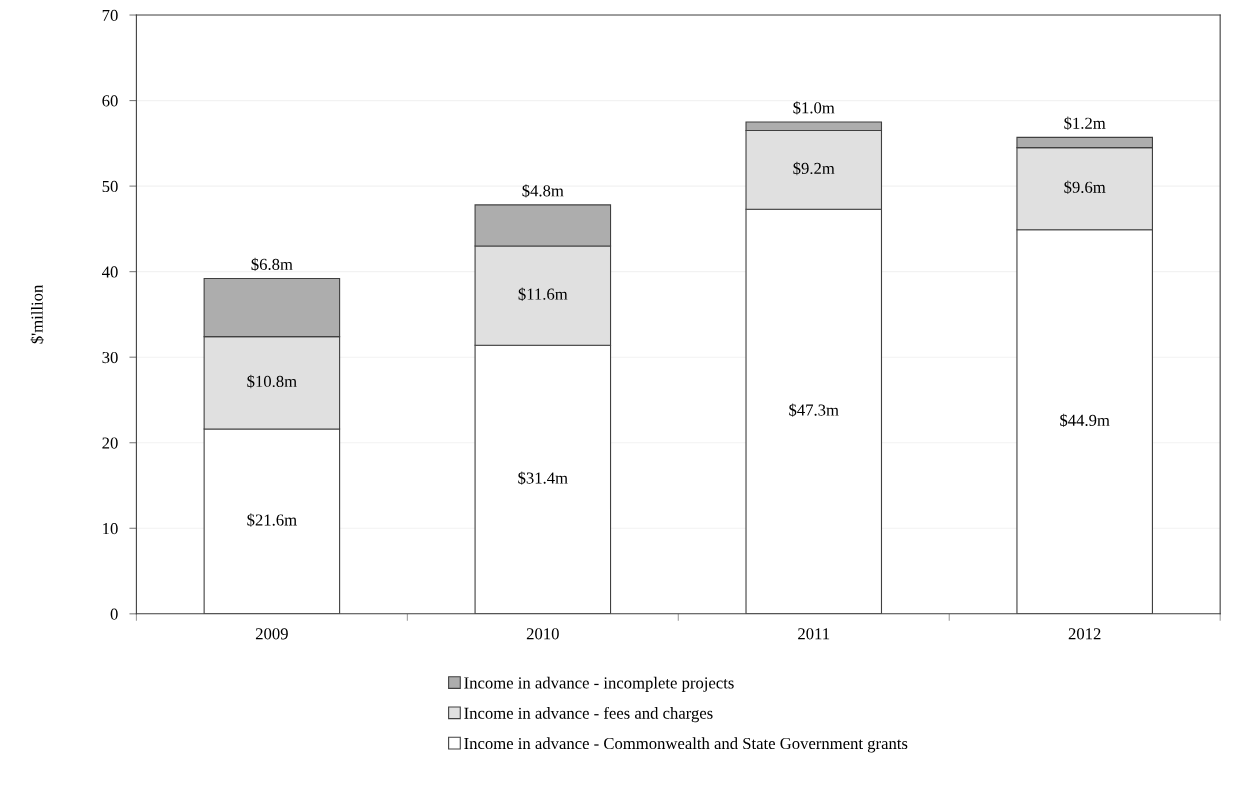 The width and height of the screenshot is (1240, 791). Describe the element at coordinates (1085, 123) in the screenshot. I see `data-label: $1.2m` at that location.